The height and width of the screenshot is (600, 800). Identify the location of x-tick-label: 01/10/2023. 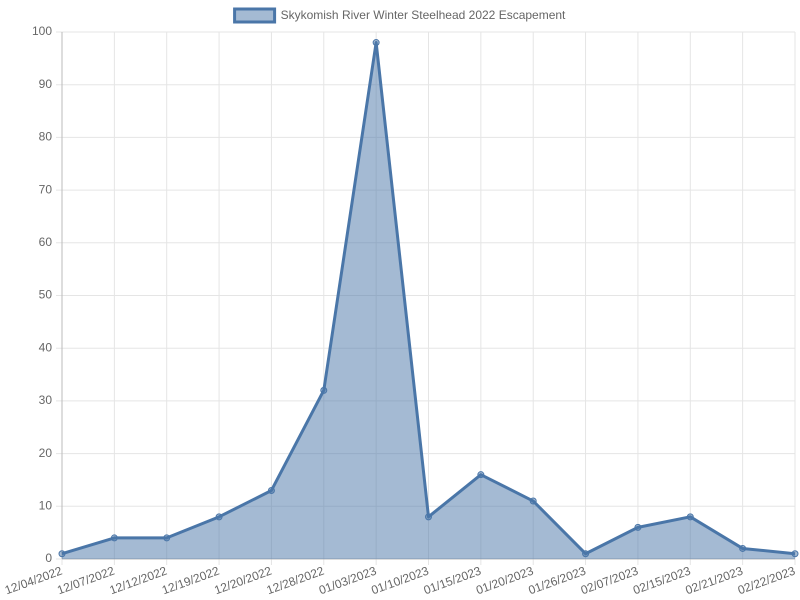
(400, 581).